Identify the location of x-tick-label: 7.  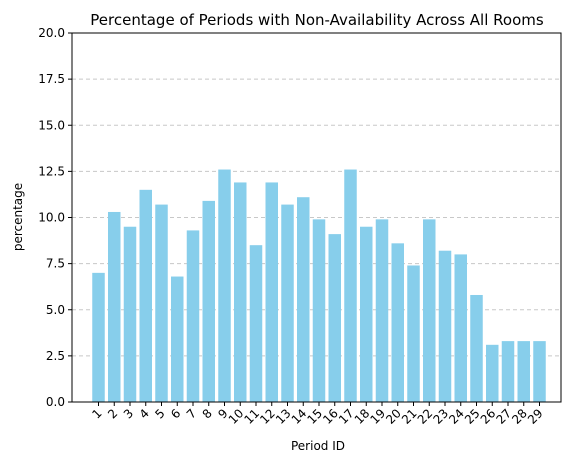
(191, 413).